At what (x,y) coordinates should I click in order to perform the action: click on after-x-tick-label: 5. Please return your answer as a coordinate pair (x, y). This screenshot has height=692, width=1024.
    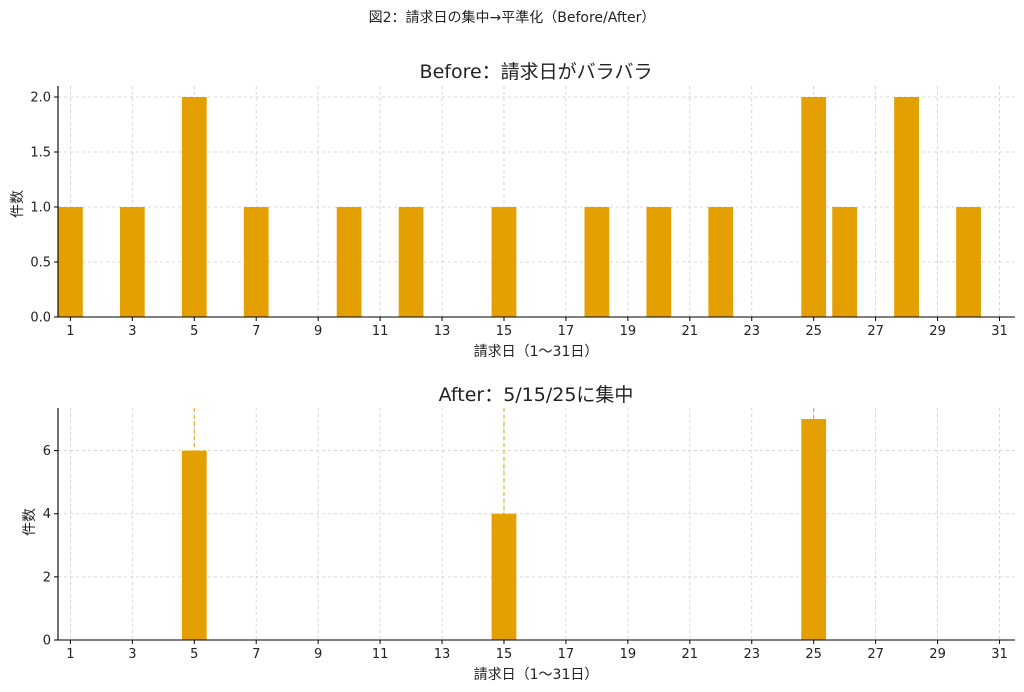
    Looking at the image, I should click on (194, 654).